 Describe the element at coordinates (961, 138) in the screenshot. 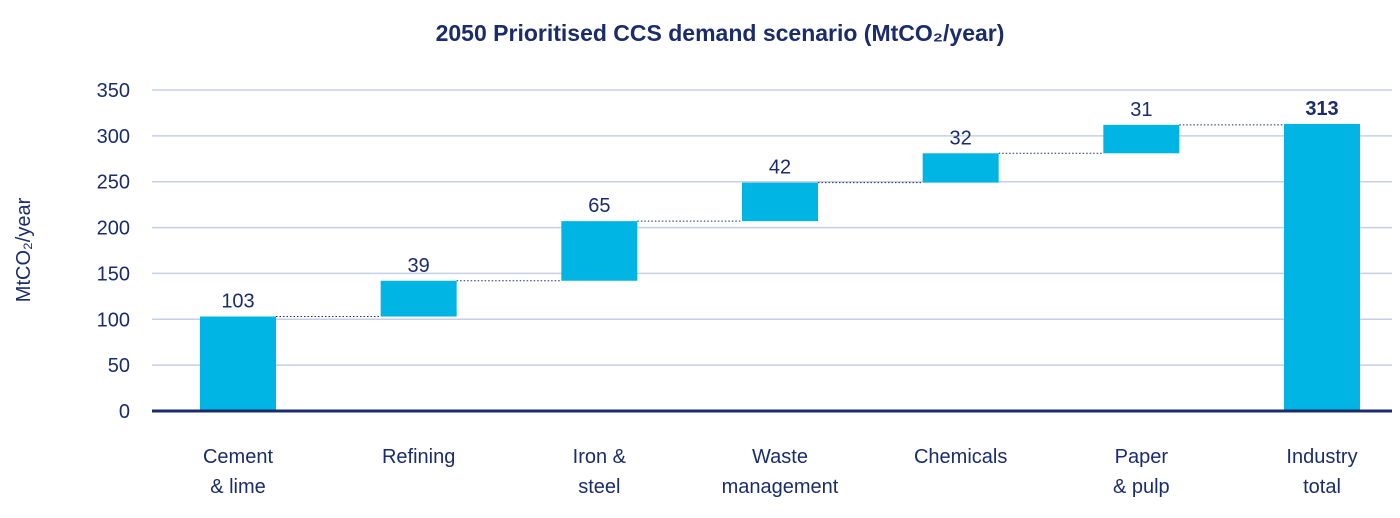

I see `value-label: 32` at that location.